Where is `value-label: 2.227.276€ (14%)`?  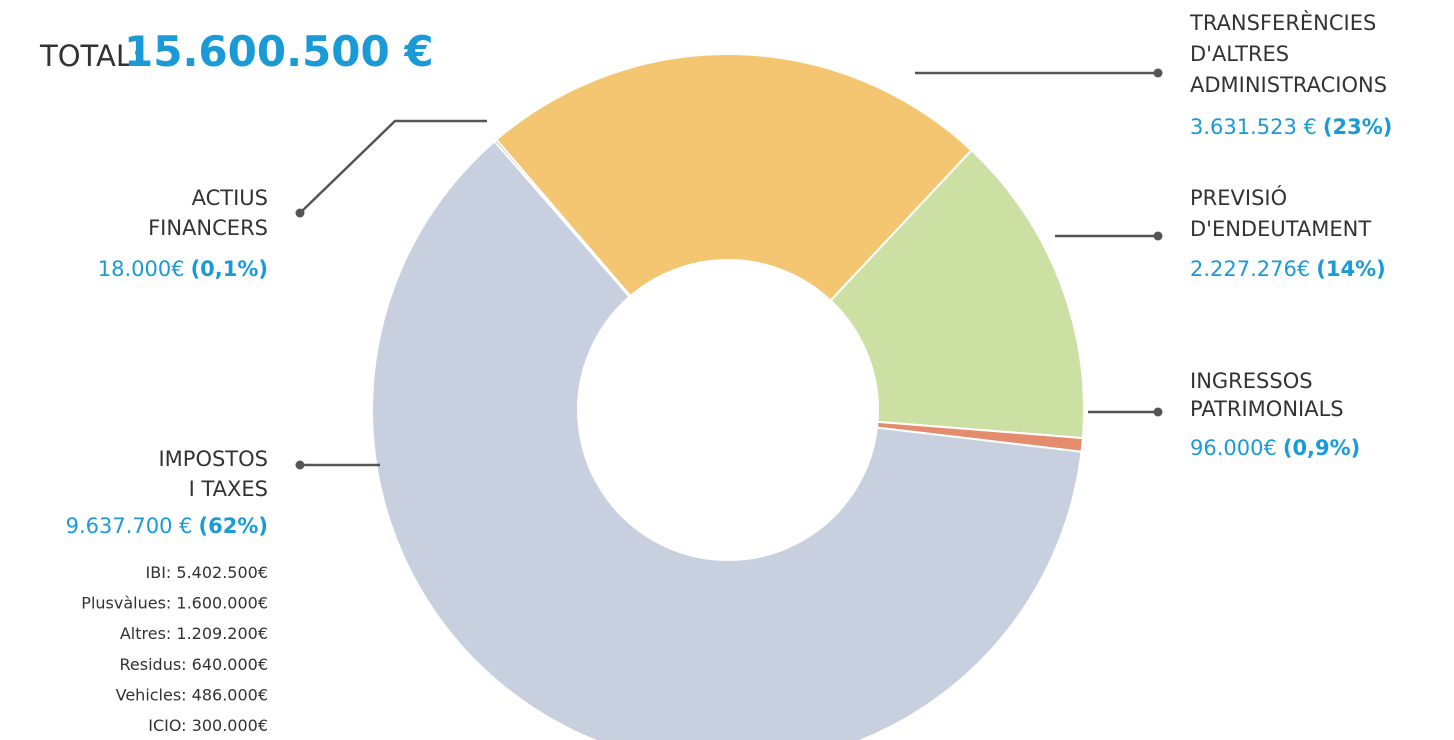 value-label: 2.227.276€ (14%) is located at coordinates (1288, 269).